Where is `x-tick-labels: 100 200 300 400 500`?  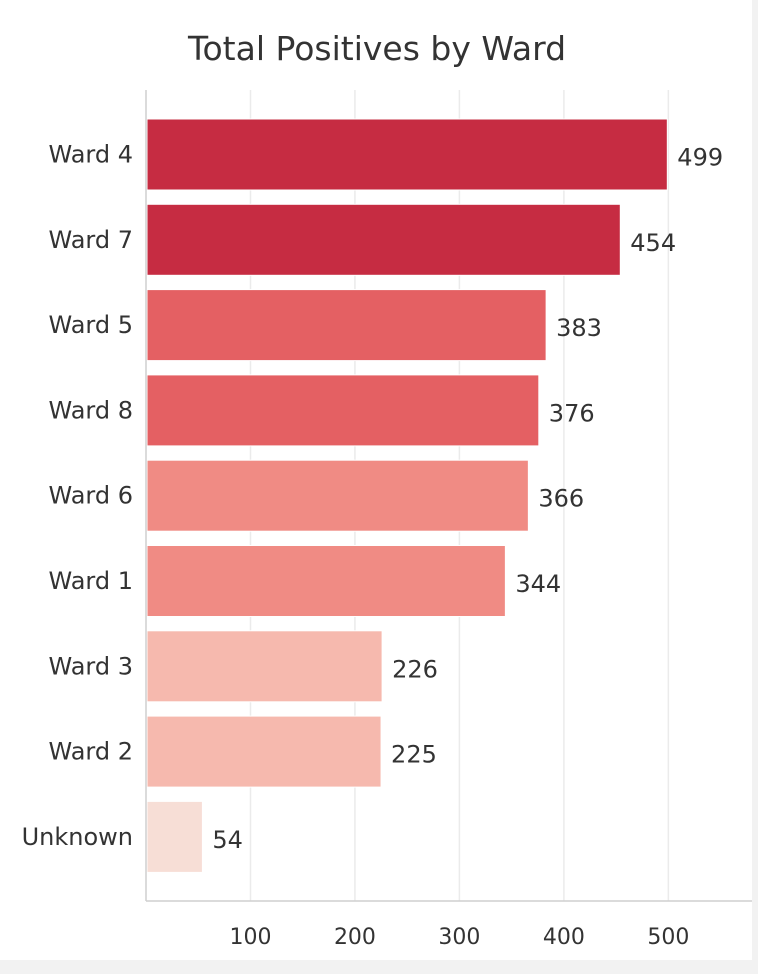
x-tick-labels: 100 200 300 400 500 is located at coordinates (459, 937).